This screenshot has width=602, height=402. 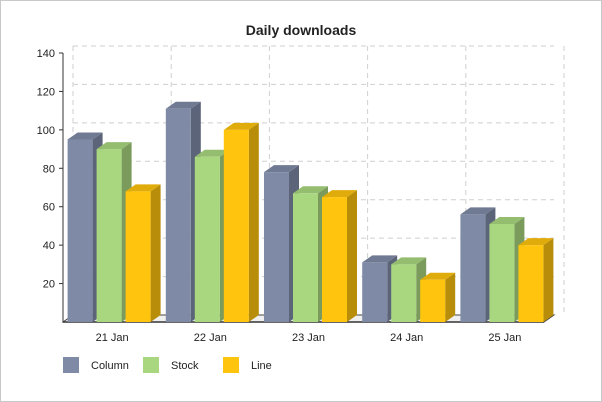 I want to click on legend-item: Line, so click(x=247, y=365).